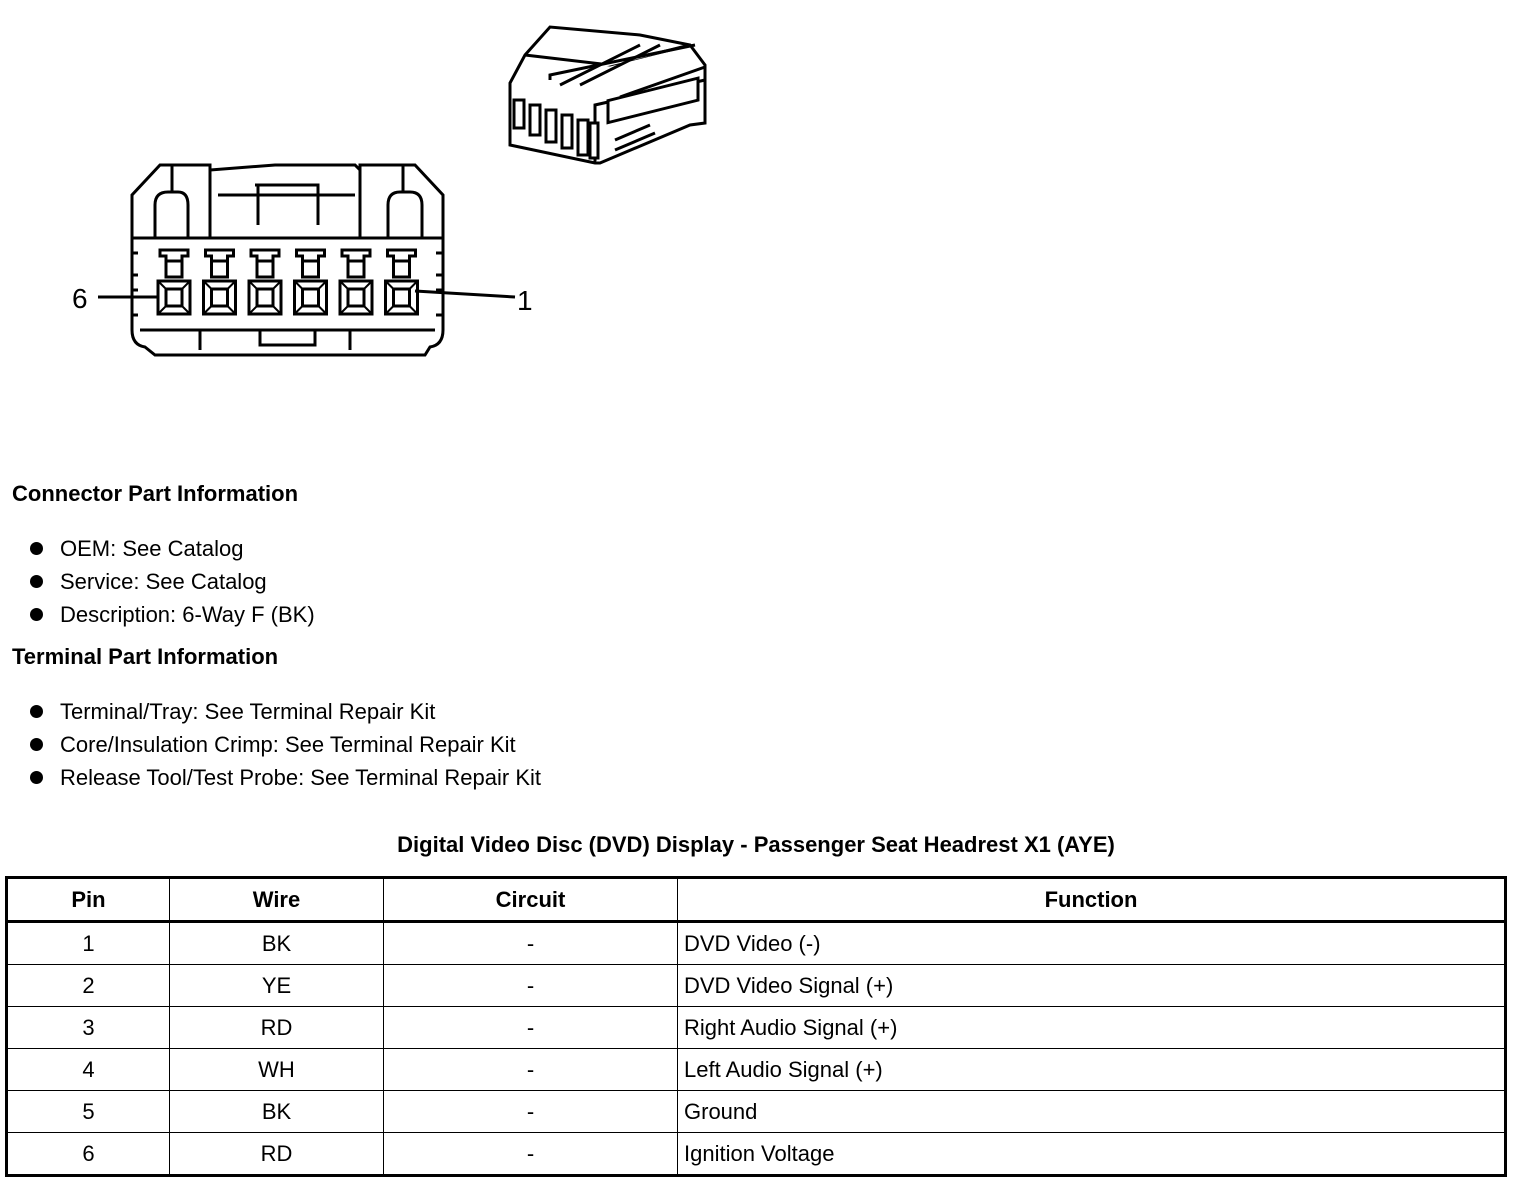 This screenshot has width=1520, height=1180. I want to click on header-pin: Pin, so click(88, 900).